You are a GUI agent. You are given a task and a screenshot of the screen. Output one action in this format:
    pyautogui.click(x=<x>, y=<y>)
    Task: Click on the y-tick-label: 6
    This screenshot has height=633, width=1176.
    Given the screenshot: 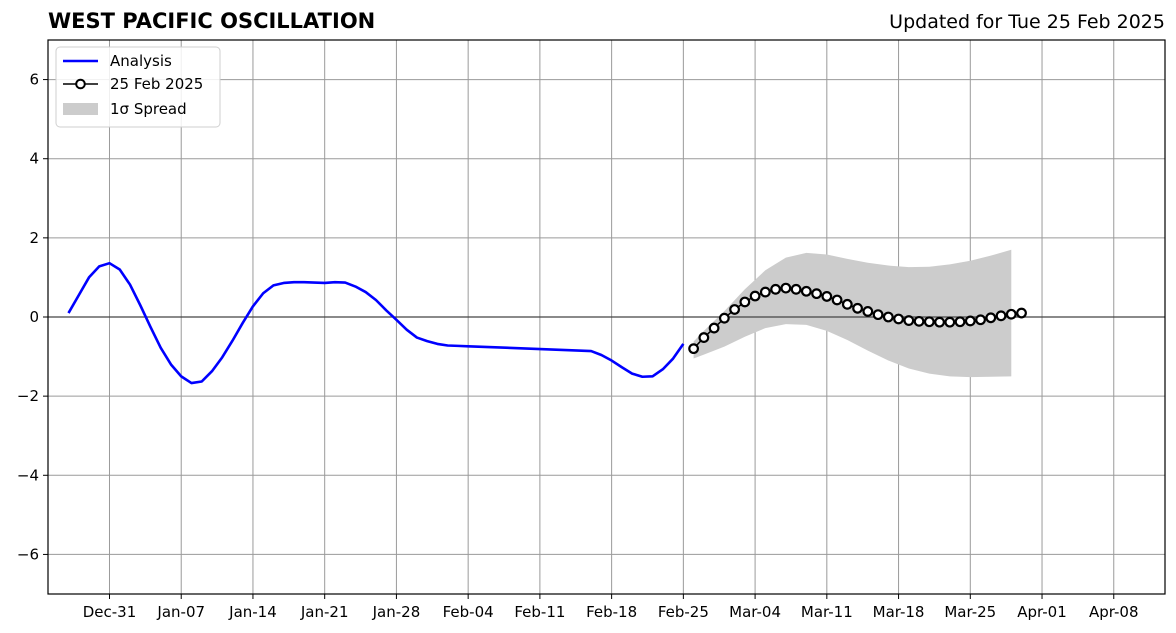 What is the action you would take?
    pyautogui.click(x=34, y=80)
    